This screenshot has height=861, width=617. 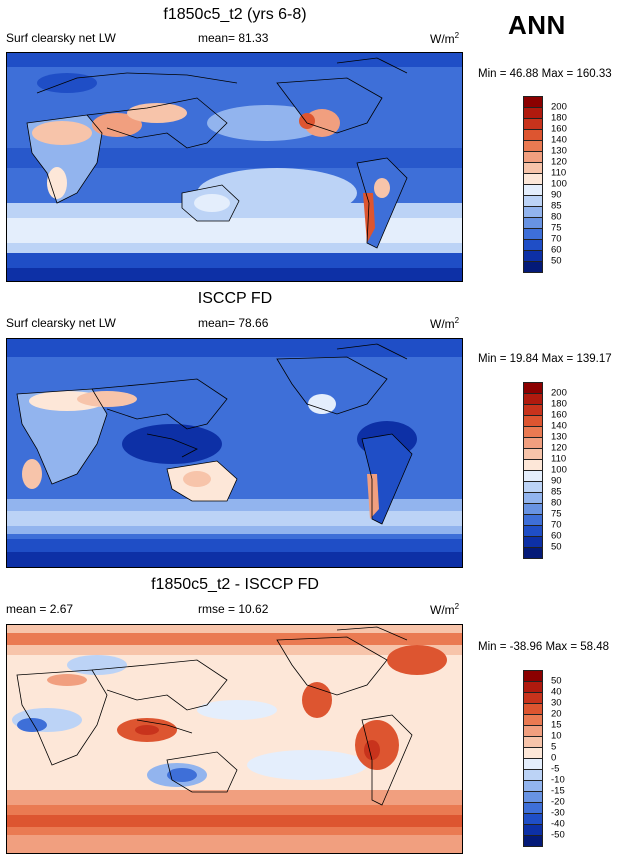 What do you see at coordinates (558, 835) in the screenshot?
I see `colorbar-tick-label: -50` at bounding box center [558, 835].